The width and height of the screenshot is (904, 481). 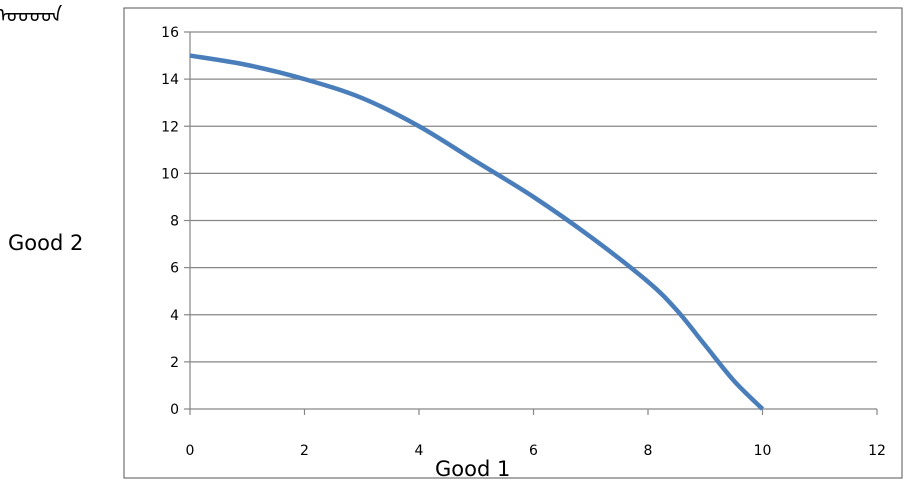 What do you see at coordinates (170, 174) in the screenshot?
I see `y-tick-label: 10` at bounding box center [170, 174].